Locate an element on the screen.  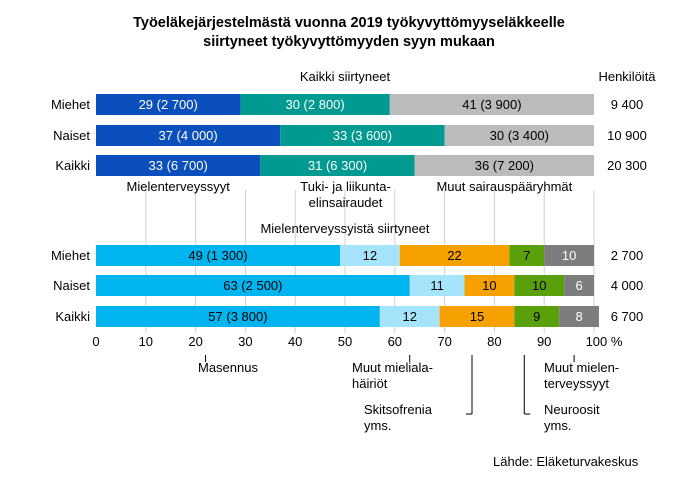
x-tick-label: 60 is located at coordinates (395, 341).